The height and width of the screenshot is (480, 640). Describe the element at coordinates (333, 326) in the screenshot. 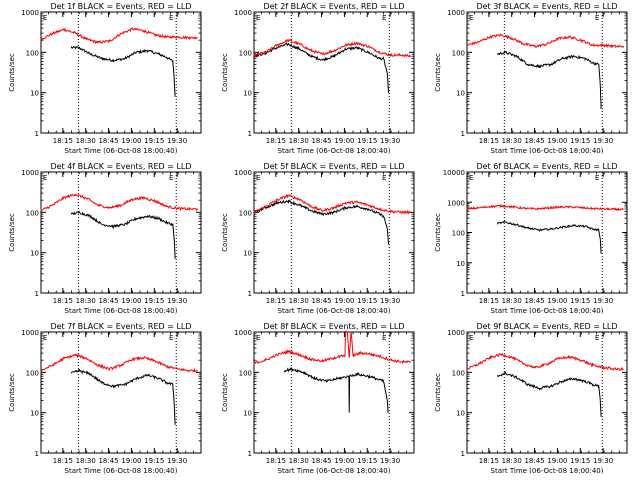

I see `panel-title: Det 8f BLACK = Events, RED = LLD` at that location.